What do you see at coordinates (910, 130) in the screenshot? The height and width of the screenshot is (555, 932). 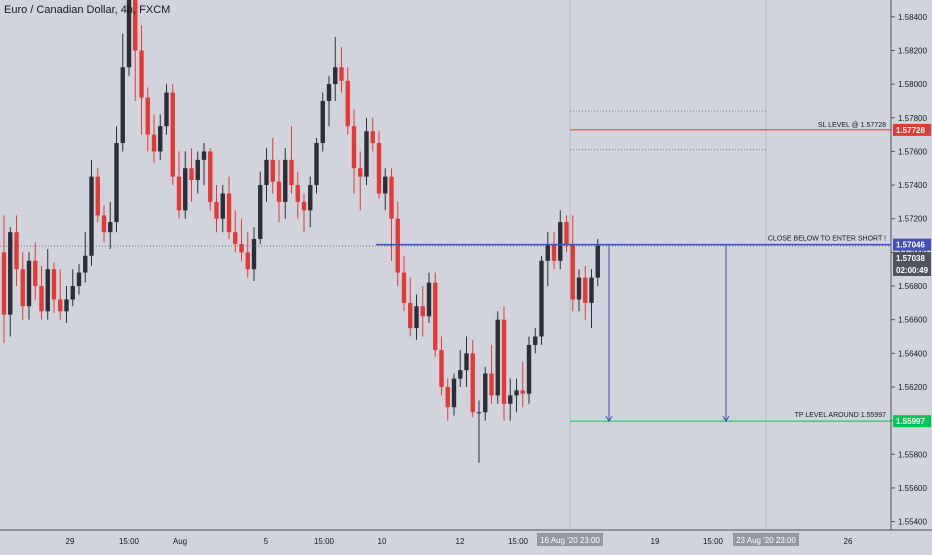 I see `svg-text: 1.57728` at bounding box center [910, 130].